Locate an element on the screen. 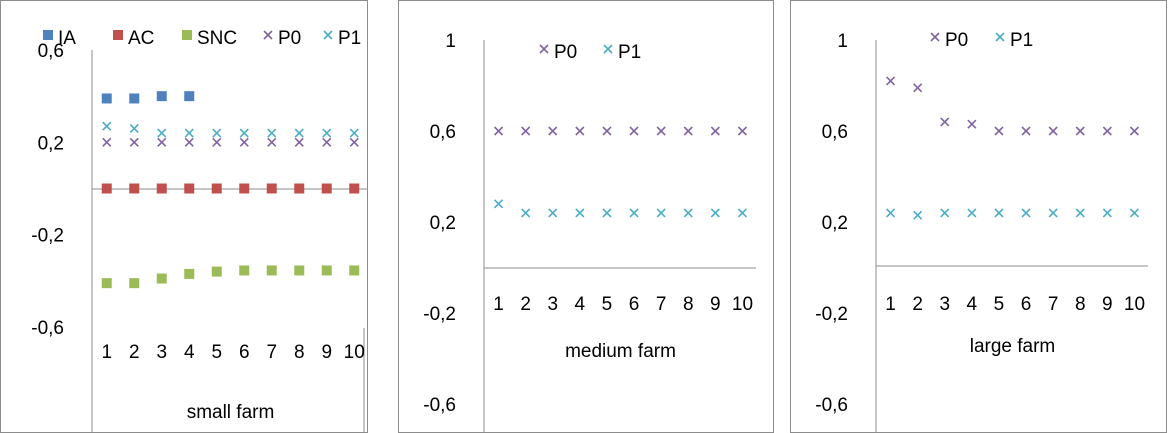  legend-label: AC is located at coordinates (141, 38).